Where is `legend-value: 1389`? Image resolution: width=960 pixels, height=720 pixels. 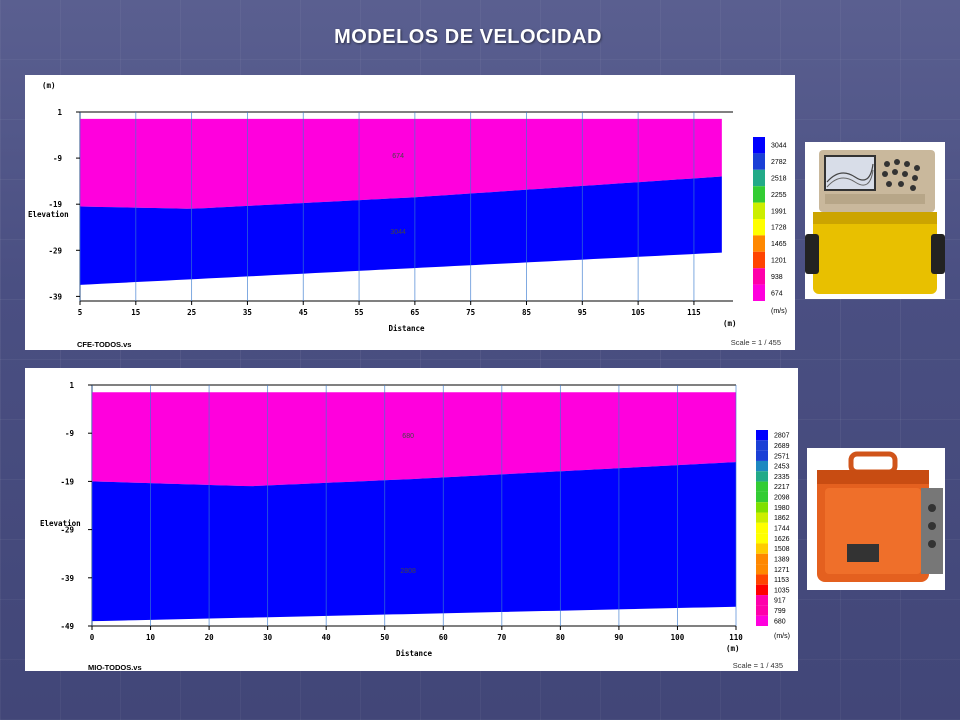 legend-value: 1389 is located at coordinates (782, 559).